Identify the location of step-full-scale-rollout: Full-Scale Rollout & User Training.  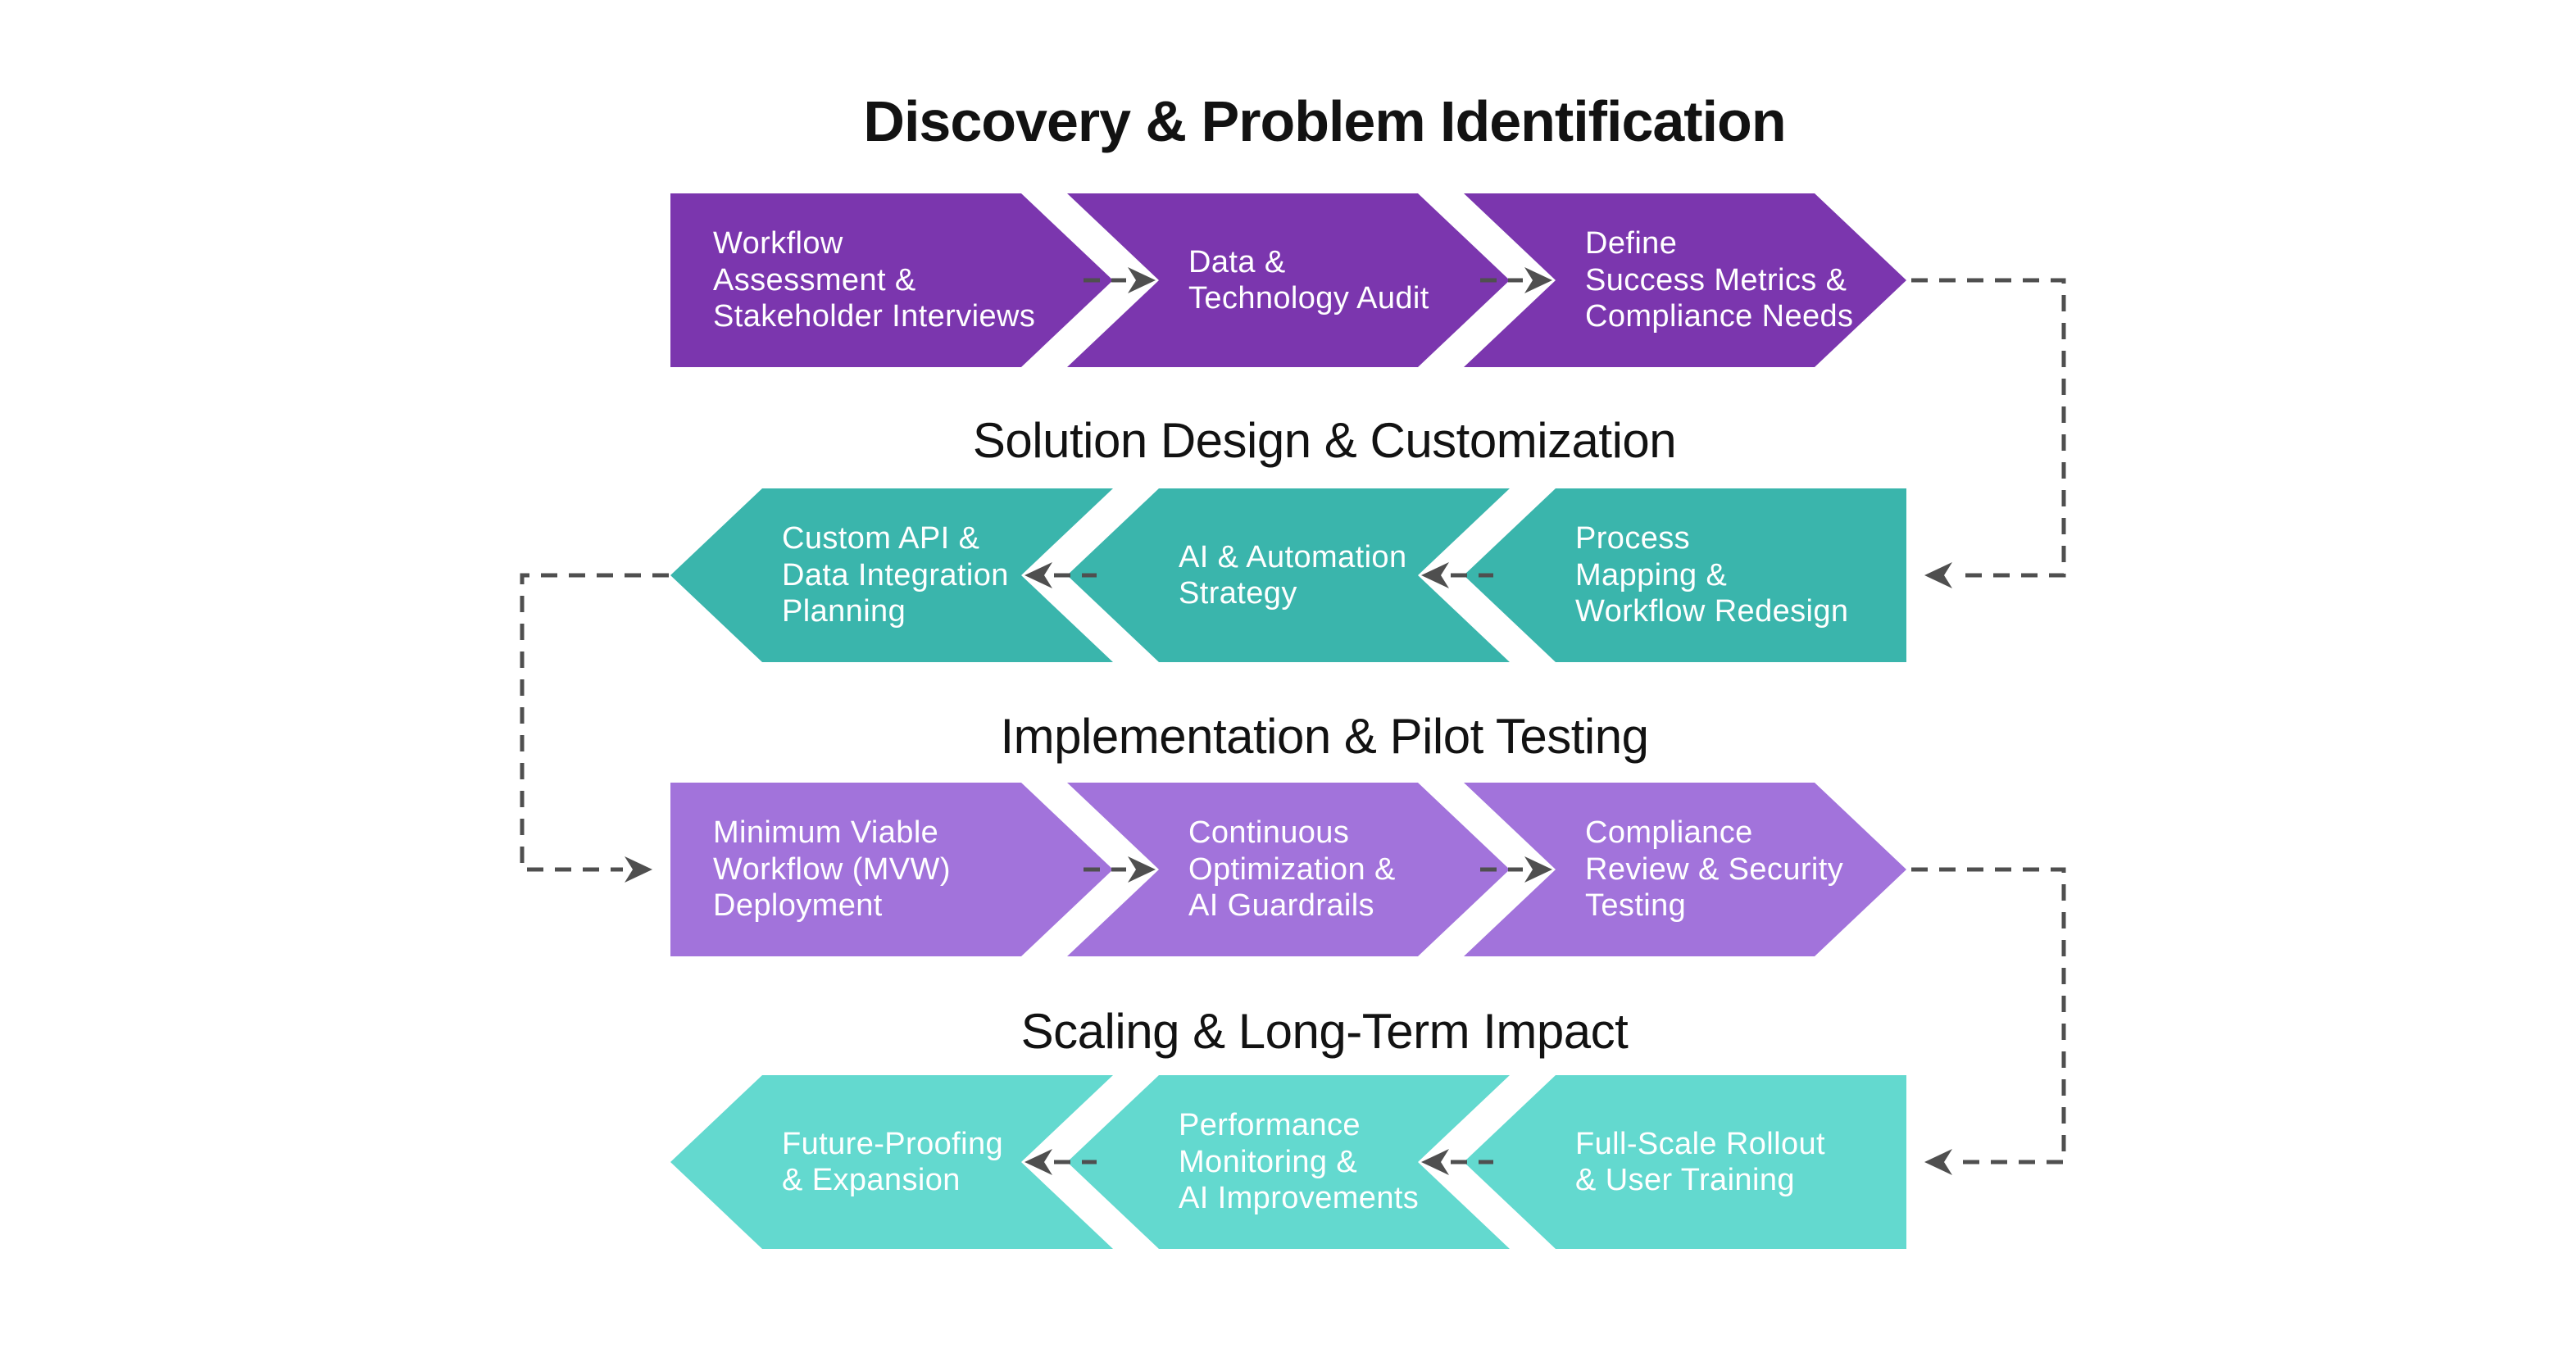
(1685, 1162).